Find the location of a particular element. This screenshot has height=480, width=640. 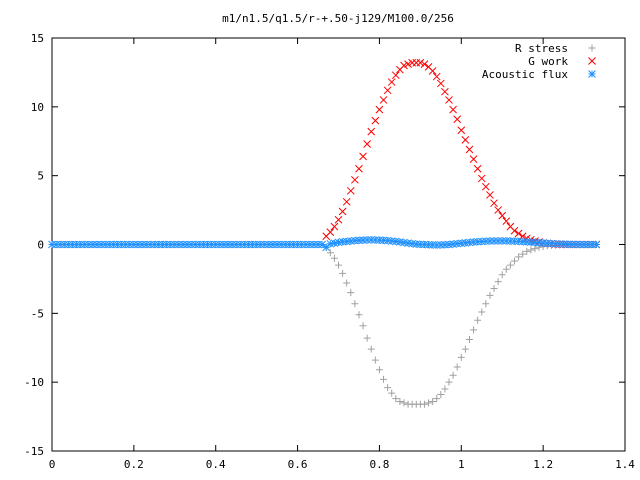

legend-marker is located at coordinates (592, 48).